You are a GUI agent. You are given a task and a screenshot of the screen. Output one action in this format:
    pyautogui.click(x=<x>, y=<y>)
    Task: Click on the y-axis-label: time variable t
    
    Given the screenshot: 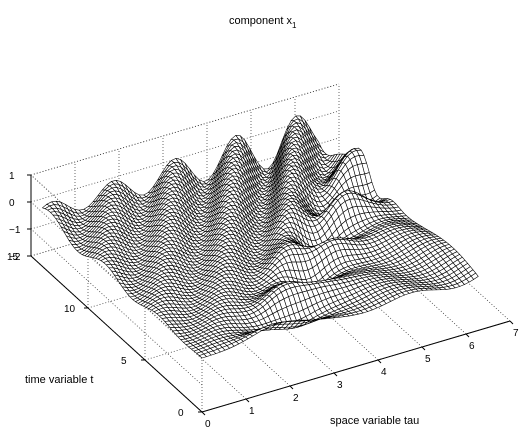 What is the action you would take?
    pyautogui.click(x=59, y=380)
    